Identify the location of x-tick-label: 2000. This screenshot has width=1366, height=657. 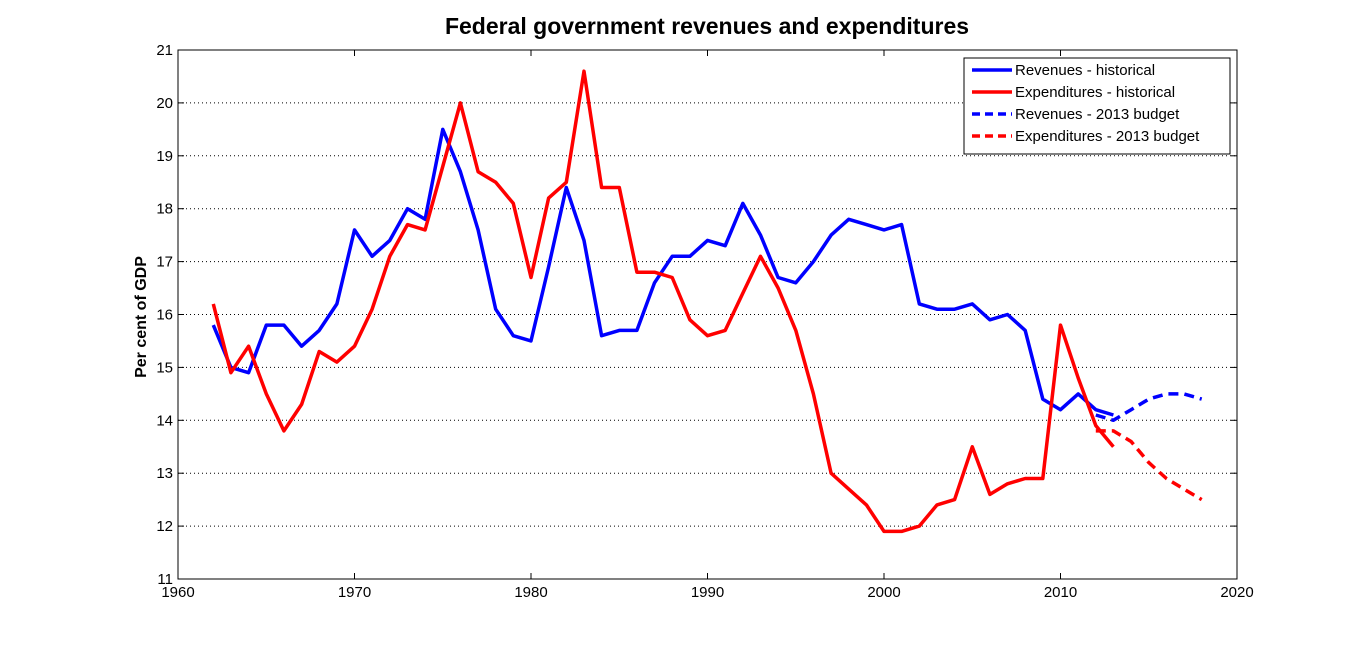
(883, 592).